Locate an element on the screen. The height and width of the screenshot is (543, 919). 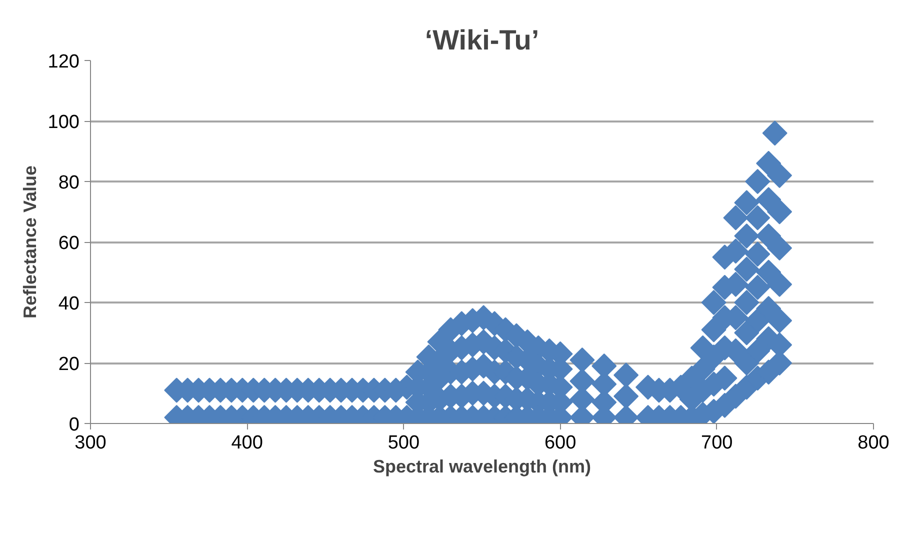
y-tick-label: 80 is located at coordinates (69, 183).